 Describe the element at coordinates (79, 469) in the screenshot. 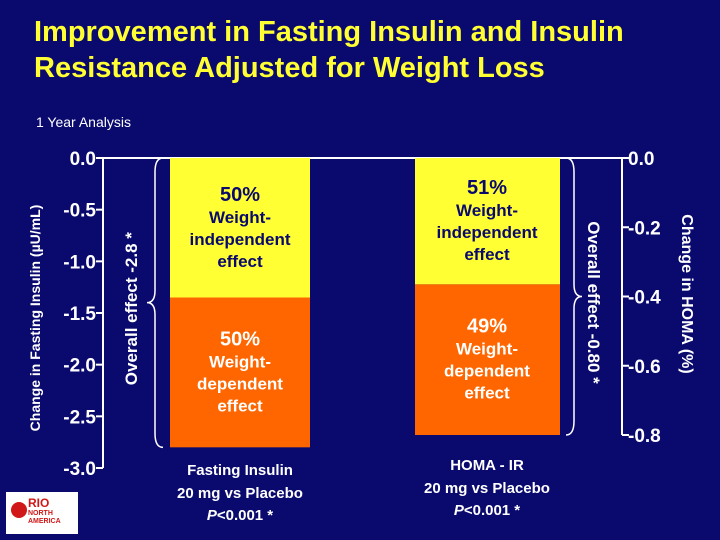

I see `left-tick-label: -3.0` at that location.